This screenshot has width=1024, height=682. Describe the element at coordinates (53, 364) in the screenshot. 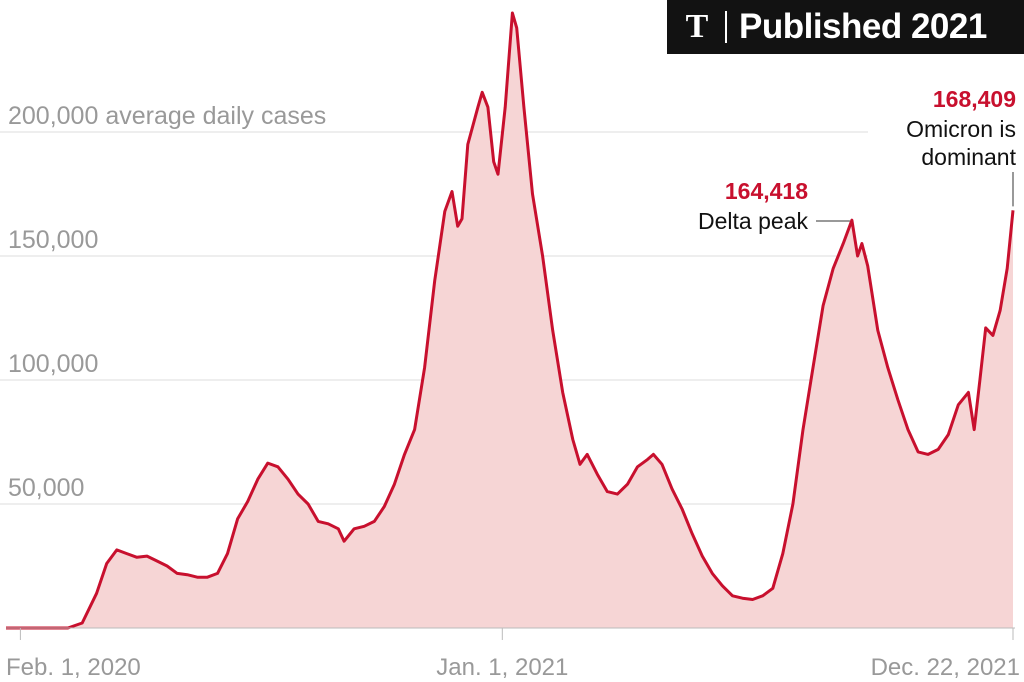

I see `y-tick-label: 100,000` at that location.